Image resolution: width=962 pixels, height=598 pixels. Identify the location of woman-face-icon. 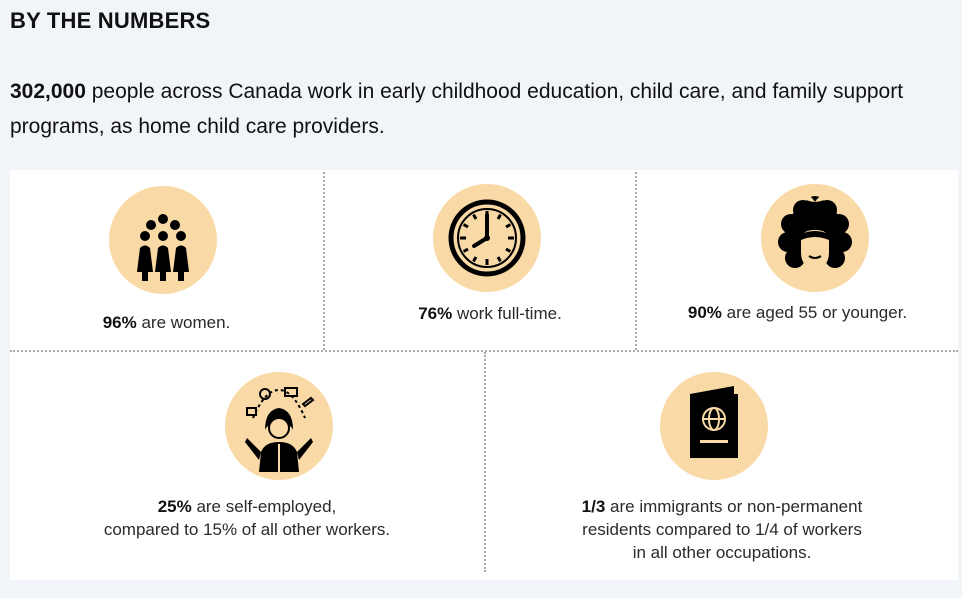
(815, 231).